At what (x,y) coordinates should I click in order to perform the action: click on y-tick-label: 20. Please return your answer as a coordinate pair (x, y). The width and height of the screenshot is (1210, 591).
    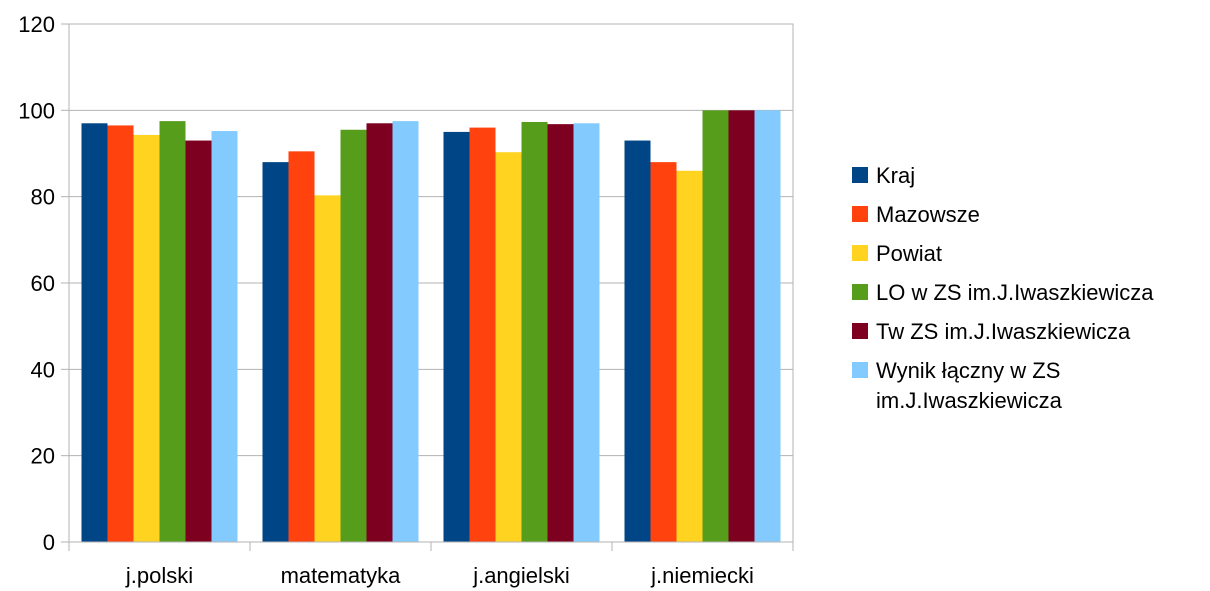
    Looking at the image, I should click on (43, 456).